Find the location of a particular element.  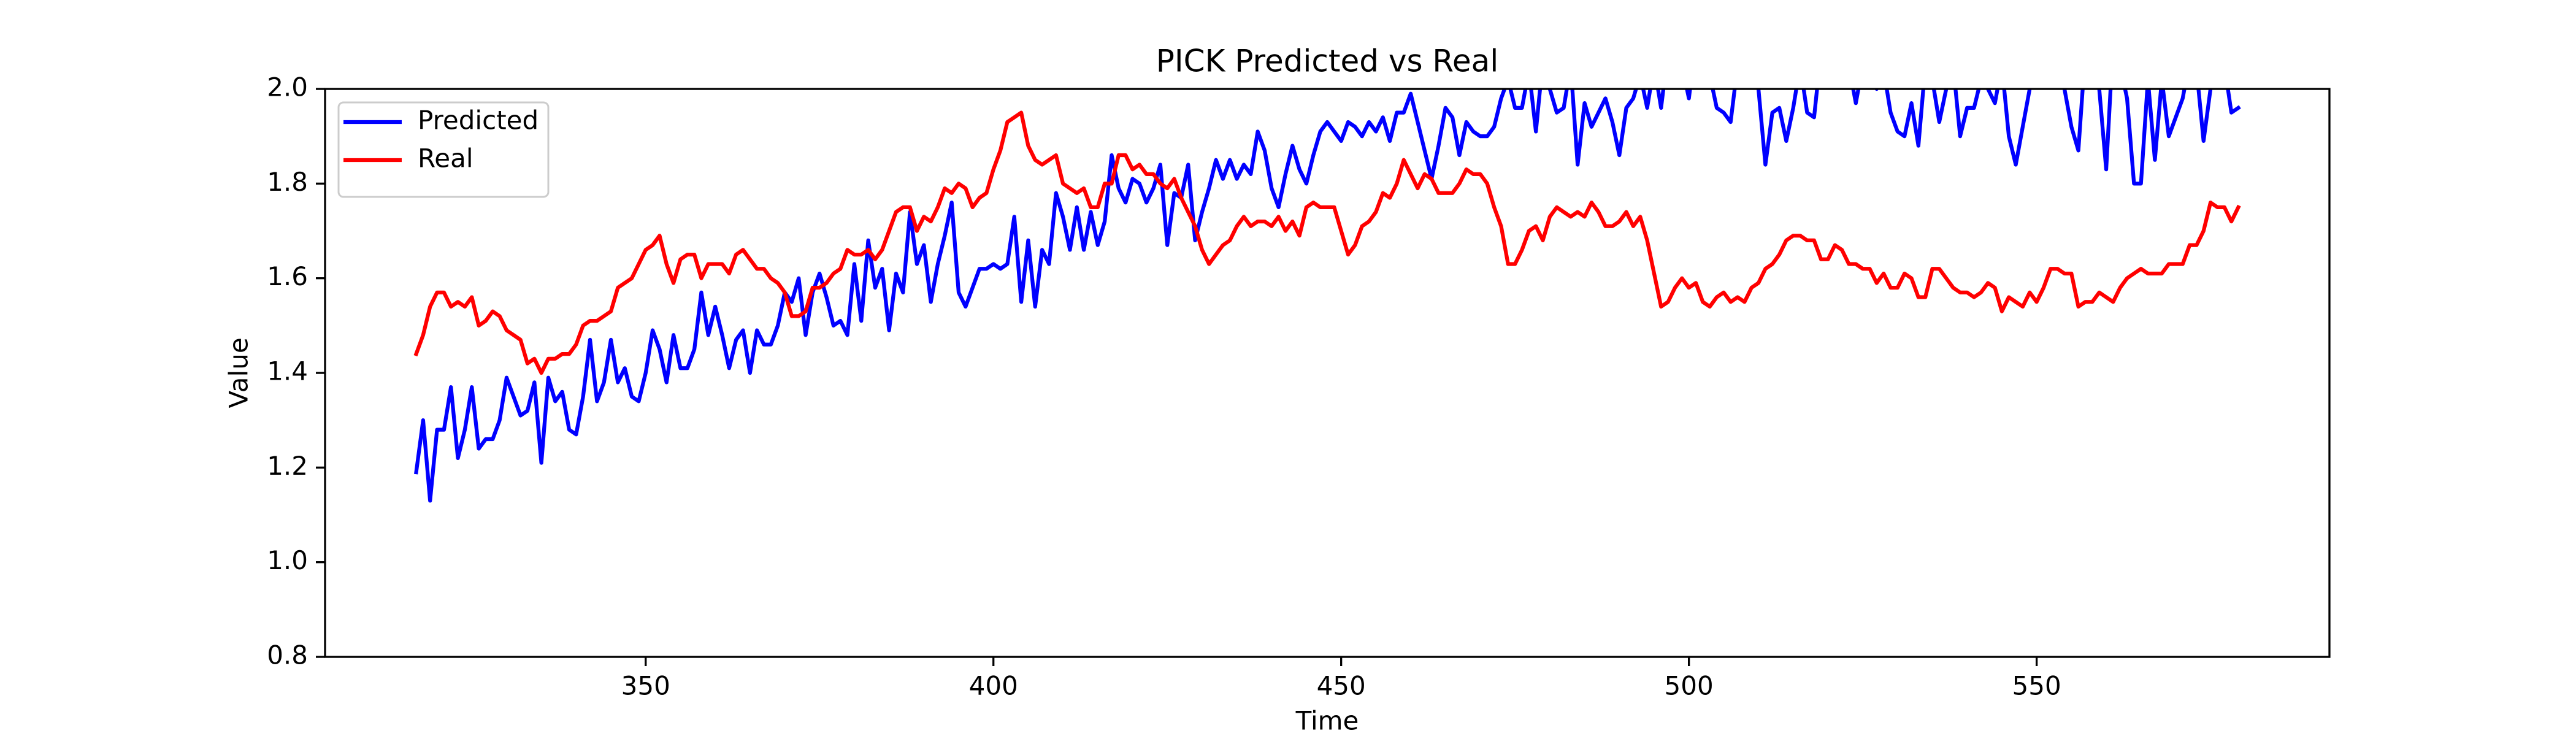

x-tick-label: 400 is located at coordinates (993, 686).